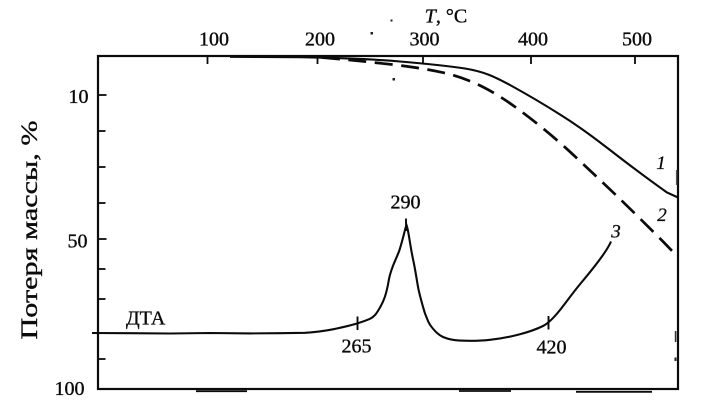  Describe the element at coordinates (79, 97) in the screenshot. I see `svg-text: 10` at that location.